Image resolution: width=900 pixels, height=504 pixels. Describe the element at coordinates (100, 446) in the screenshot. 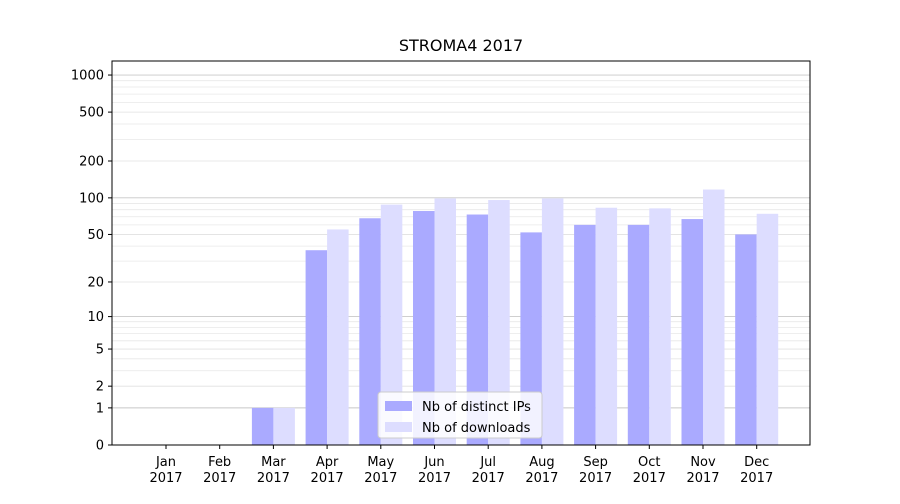

I see `y-tick-label: 0` at that location.